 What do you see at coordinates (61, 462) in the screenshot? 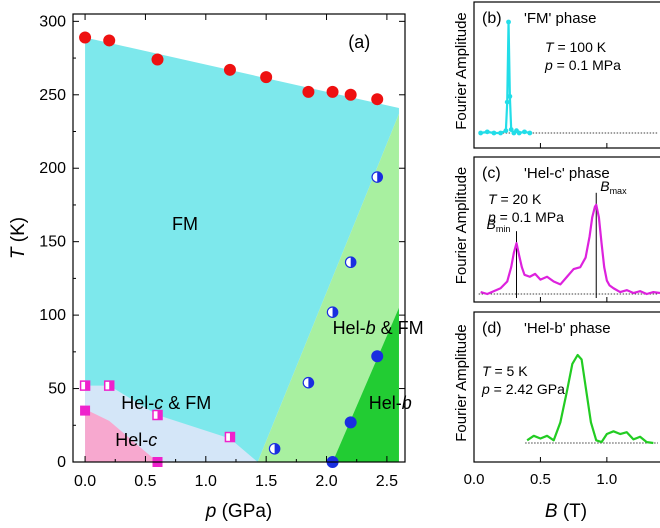
I see `y-tick-label: 0` at bounding box center [61, 462].